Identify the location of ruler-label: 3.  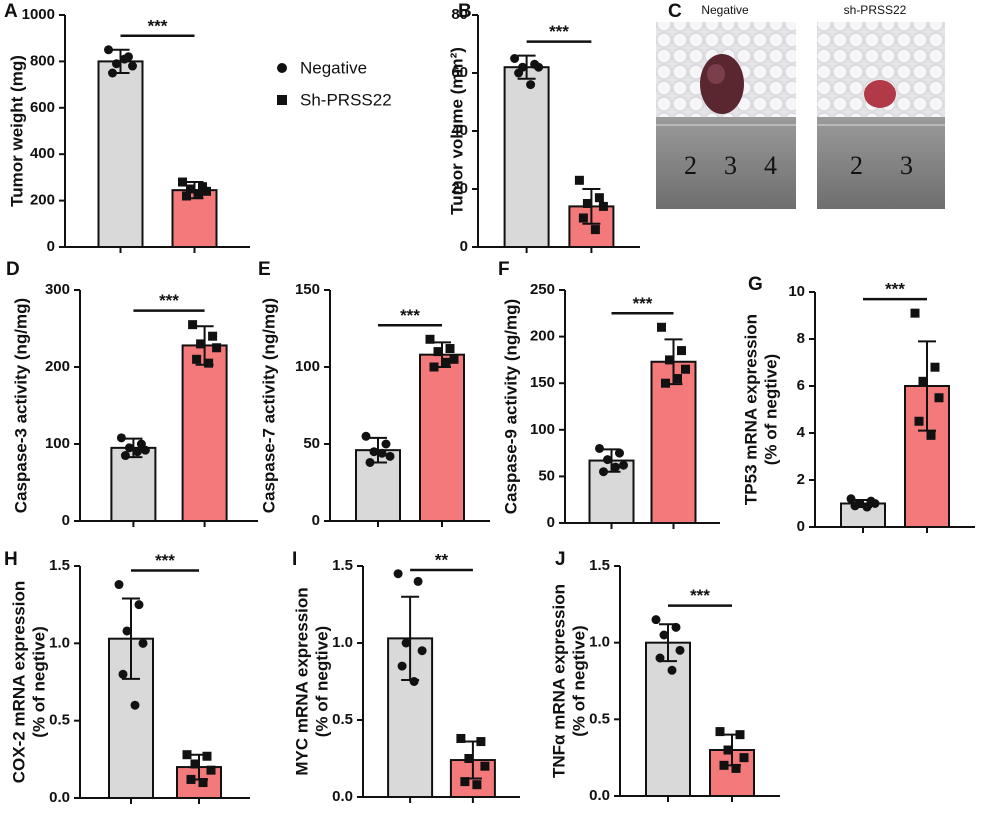
(730, 165).